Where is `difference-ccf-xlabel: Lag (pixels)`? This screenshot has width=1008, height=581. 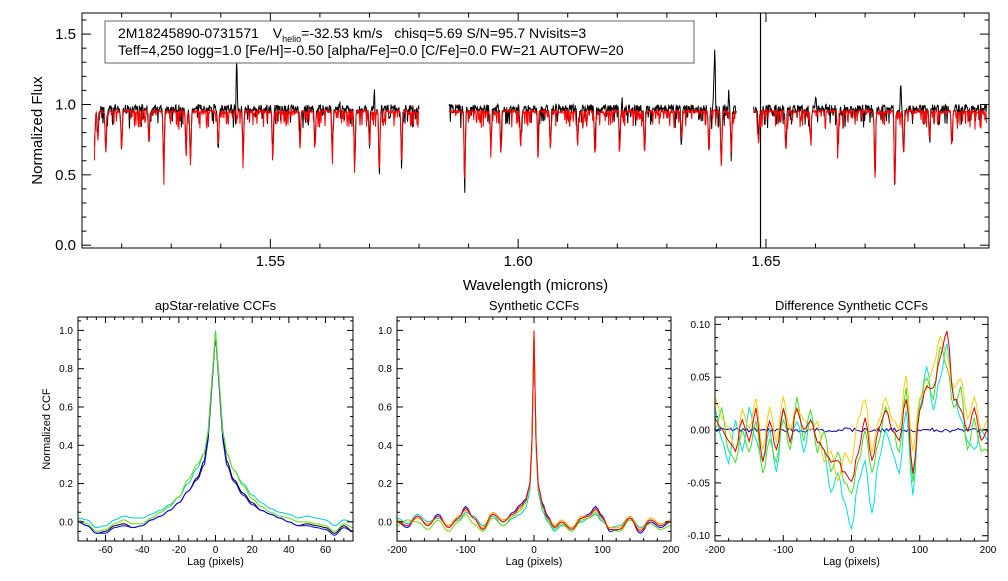 difference-ccf-xlabel: Lag (pixels) is located at coordinates (851, 562).